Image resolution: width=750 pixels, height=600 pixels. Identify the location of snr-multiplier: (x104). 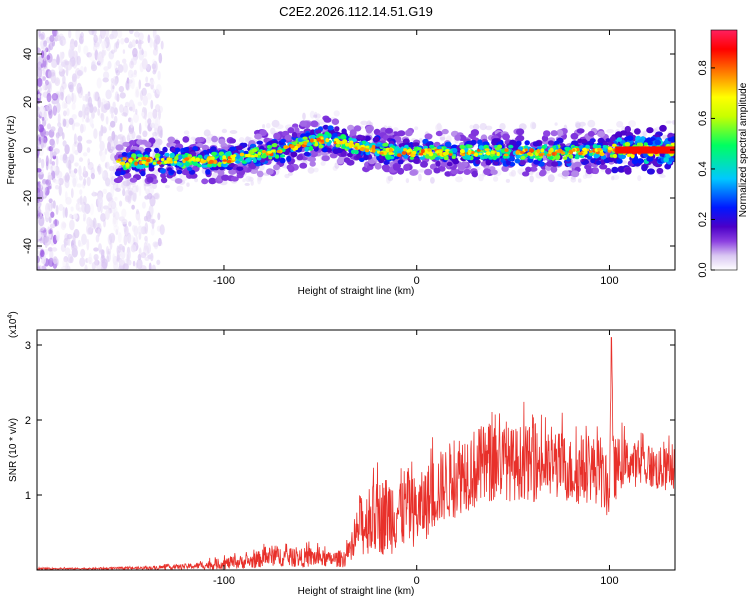
(13, 324).